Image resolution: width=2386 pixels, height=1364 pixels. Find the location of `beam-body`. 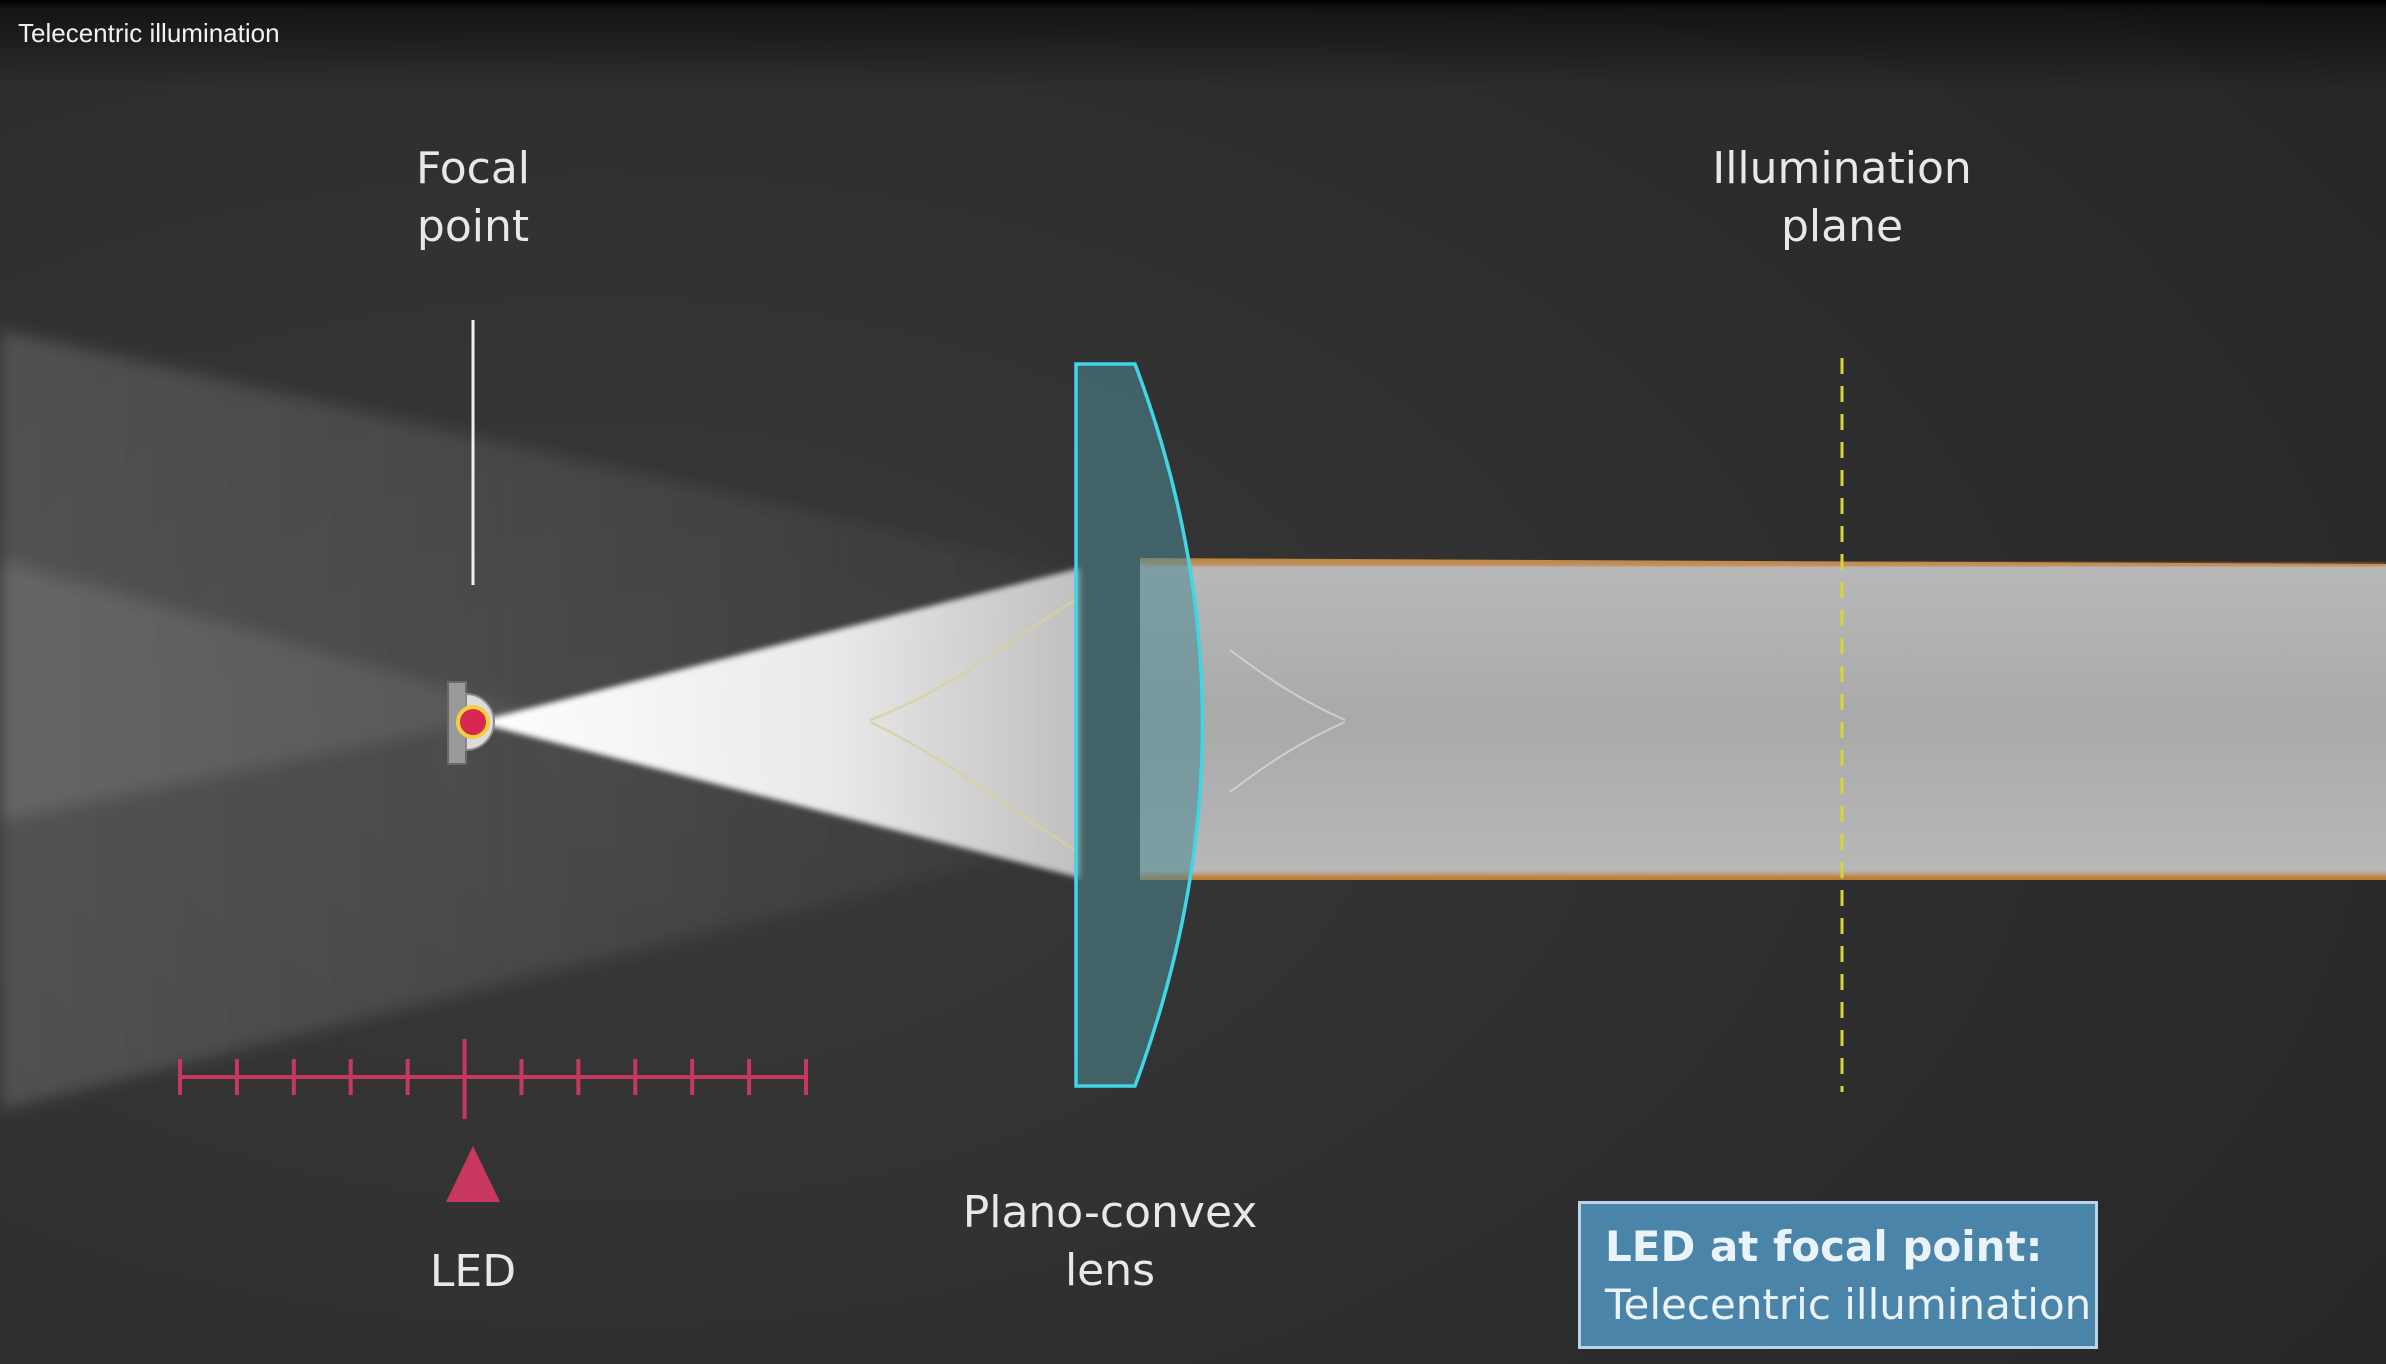

beam-body is located at coordinates (1763, 719).